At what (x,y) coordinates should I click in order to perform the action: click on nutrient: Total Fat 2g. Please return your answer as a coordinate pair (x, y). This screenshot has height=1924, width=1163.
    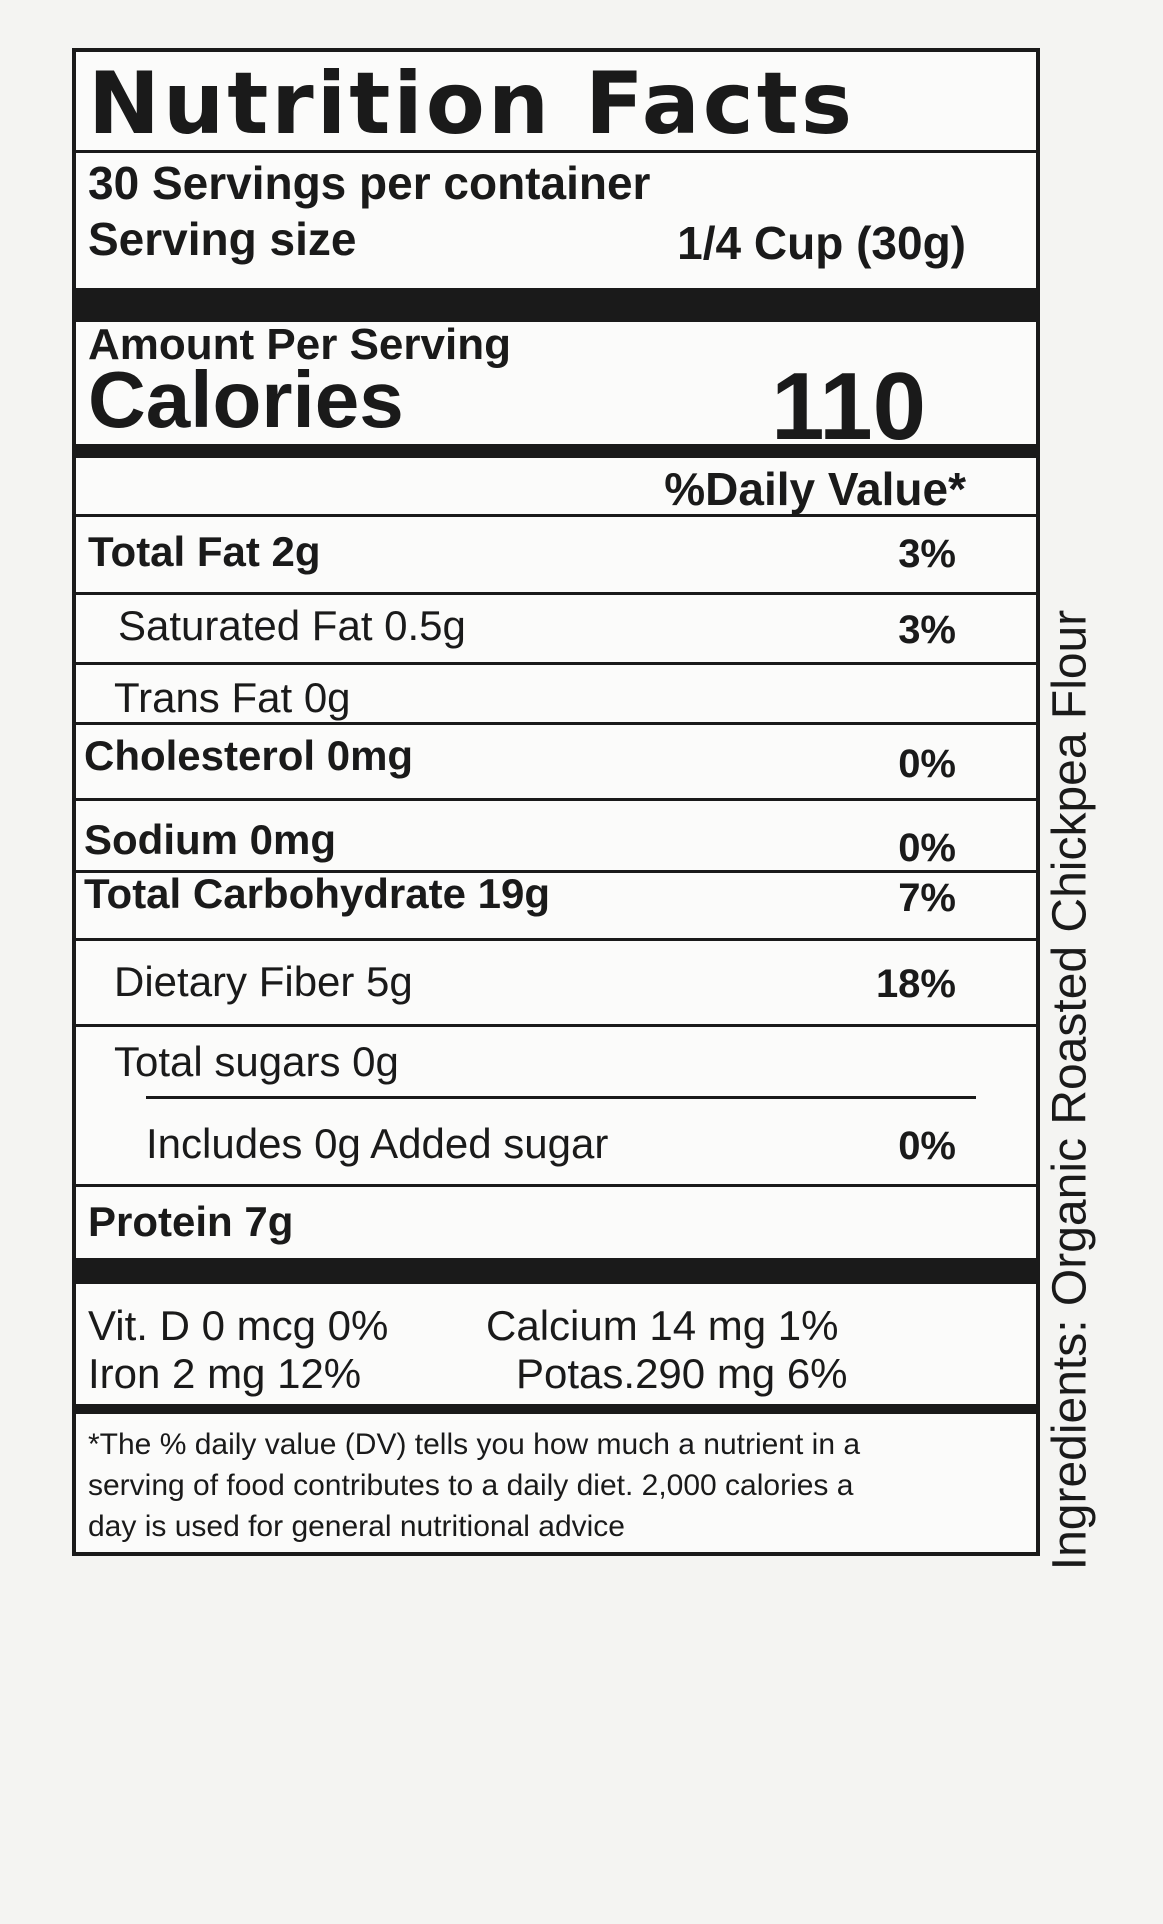
    Looking at the image, I should click on (204, 551).